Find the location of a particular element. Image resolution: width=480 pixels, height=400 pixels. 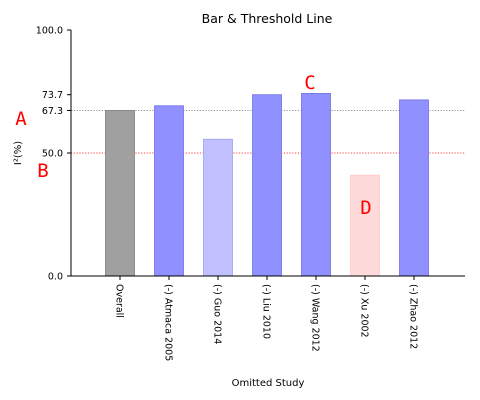

y-axis-label: I²(%) is located at coordinates (18, 153).